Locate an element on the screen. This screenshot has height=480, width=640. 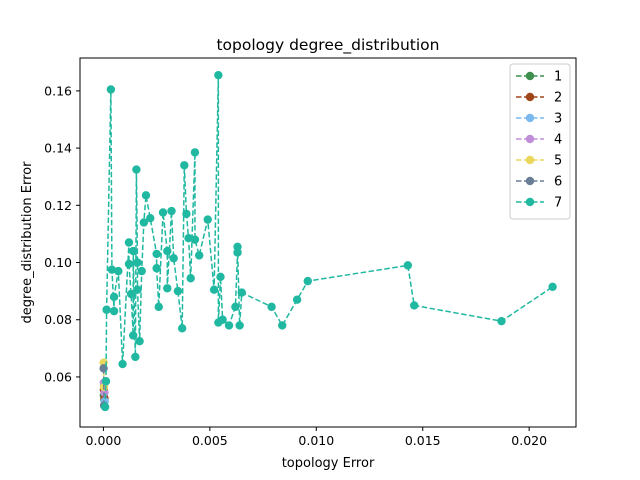
y-tick-label: 0.12 is located at coordinates (58, 205).